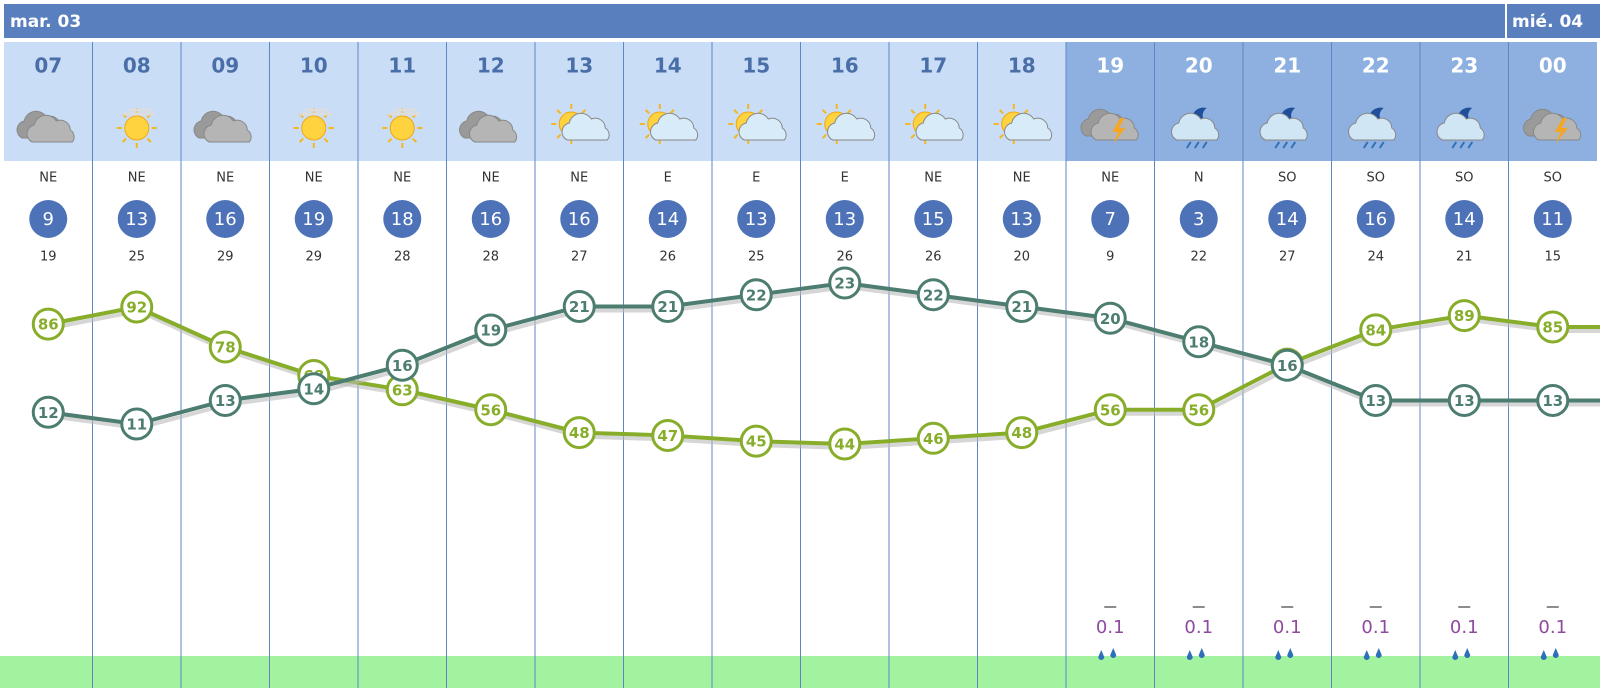  I want to click on wind-gust: 29, so click(225, 257).